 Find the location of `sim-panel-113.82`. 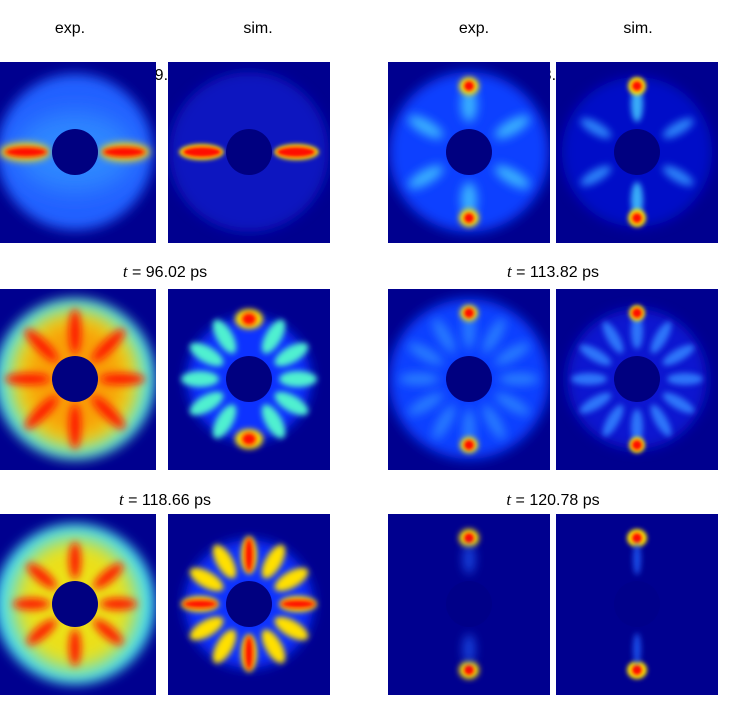

sim-panel-113.82 is located at coordinates (637, 379).